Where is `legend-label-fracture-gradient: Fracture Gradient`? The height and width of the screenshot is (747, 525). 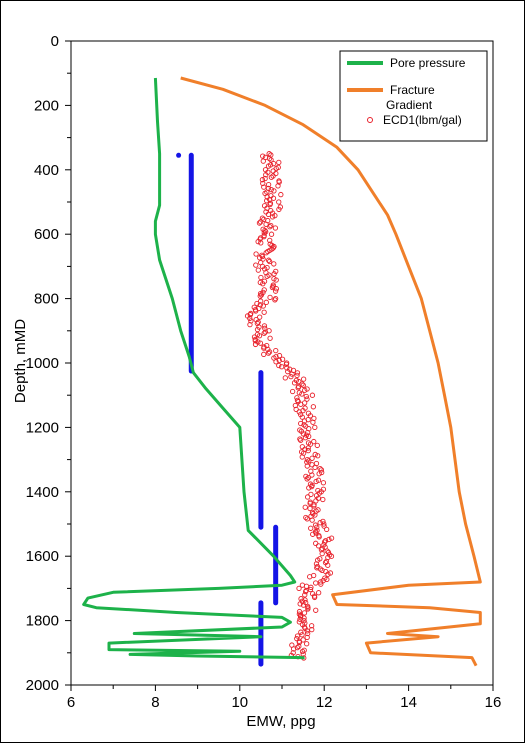
legend-label-fracture-gradient: Fracture Gradient is located at coordinates (410, 97).